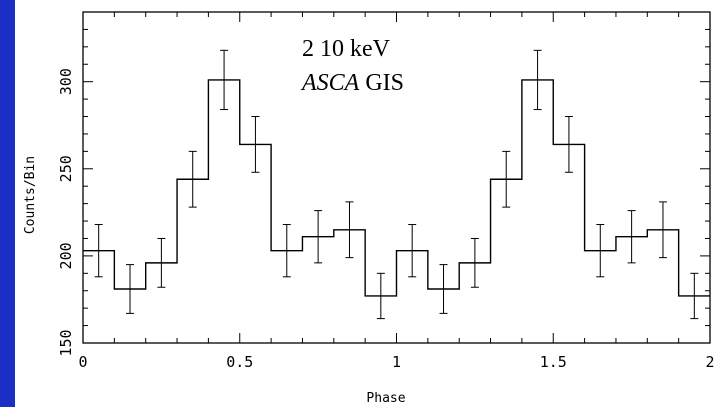 Image resolution: width=717 pixels, height=407 pixels. Describe the element at coordinates (30, 195) in the screenshot. I see `y-axis-title: Counts/Bin` at that location.